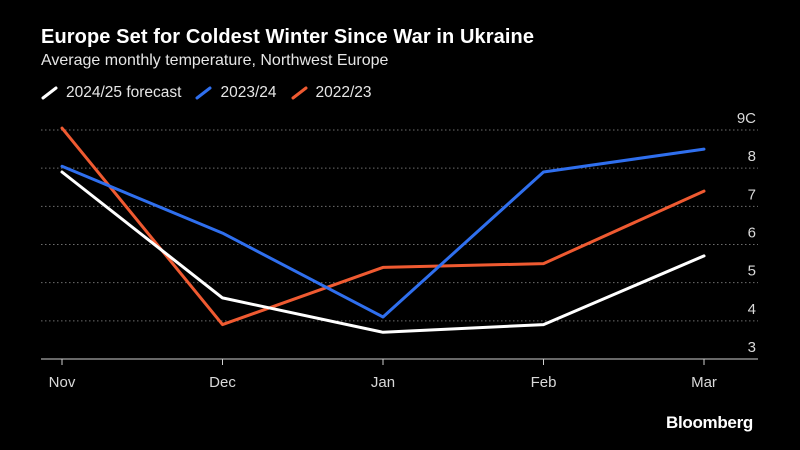 The width and height of the screenshot is (800, 450). I want to click on y-tick-label-6: 6, so click(752, 233).